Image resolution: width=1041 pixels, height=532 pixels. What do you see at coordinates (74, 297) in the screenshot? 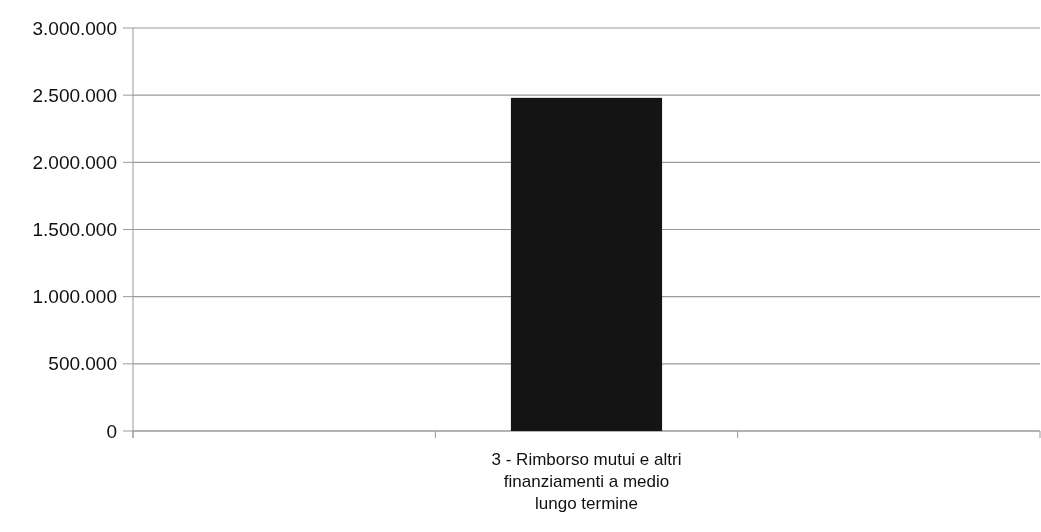
I see `y-tick-label: 1.000.000` at bounding box center [74, 297].